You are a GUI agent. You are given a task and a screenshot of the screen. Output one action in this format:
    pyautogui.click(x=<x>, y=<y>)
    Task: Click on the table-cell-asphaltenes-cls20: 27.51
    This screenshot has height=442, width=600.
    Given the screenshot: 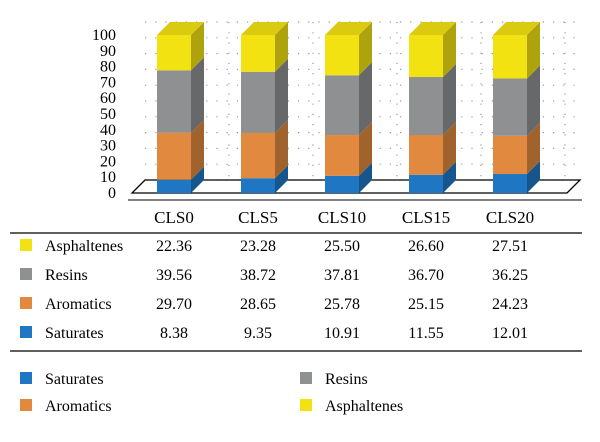 What is the action you would take?
    pyautogui.click(x=510, y=246)
    